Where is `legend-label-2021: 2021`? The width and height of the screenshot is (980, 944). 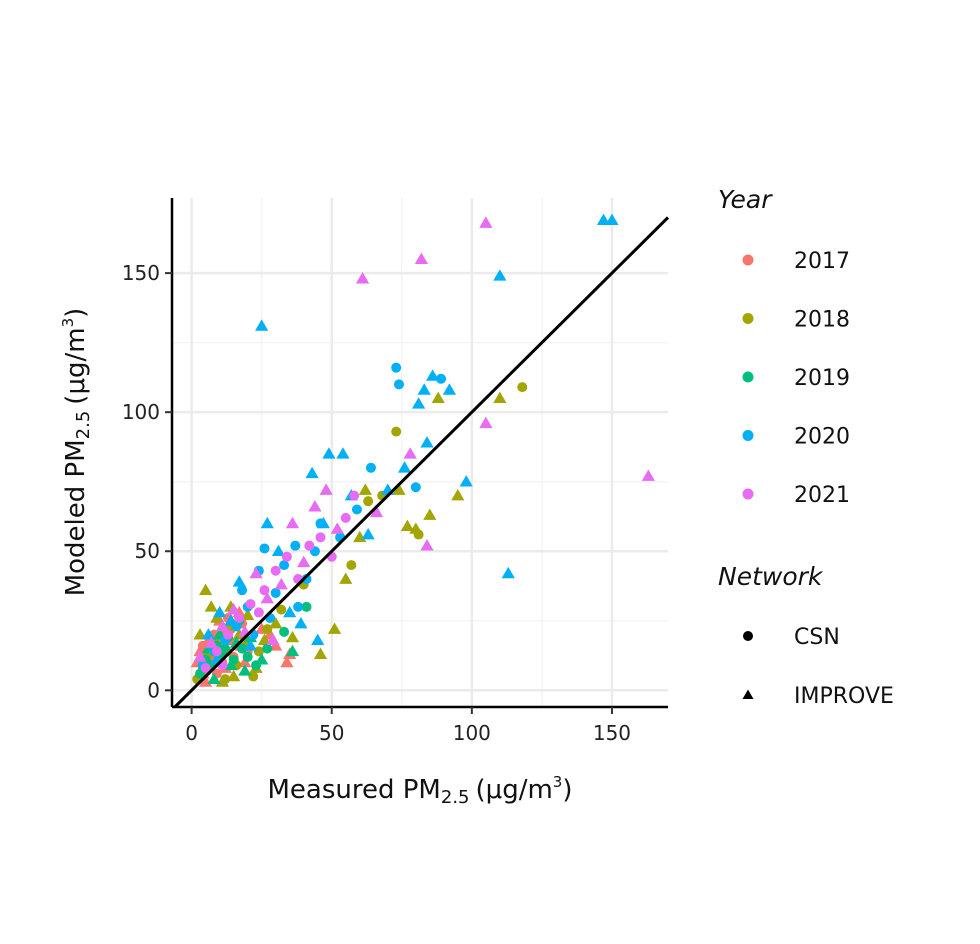
legend-label-2021: 2021 is located at coordinates (822, 495).